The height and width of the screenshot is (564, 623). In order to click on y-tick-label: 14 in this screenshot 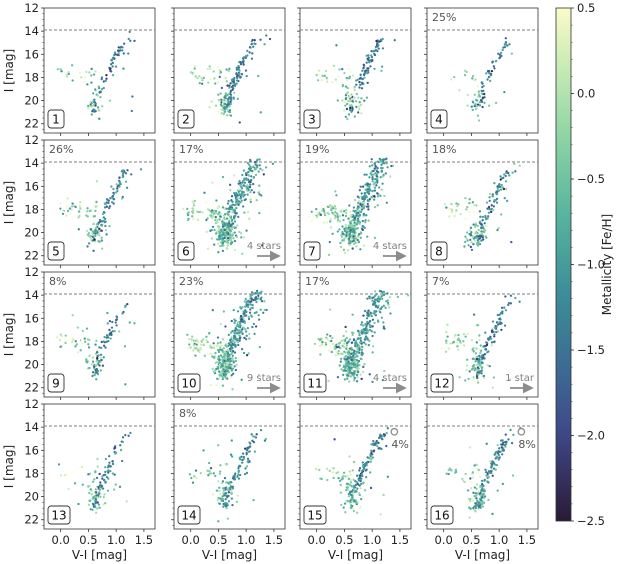, I will do `click(31, 427)`.